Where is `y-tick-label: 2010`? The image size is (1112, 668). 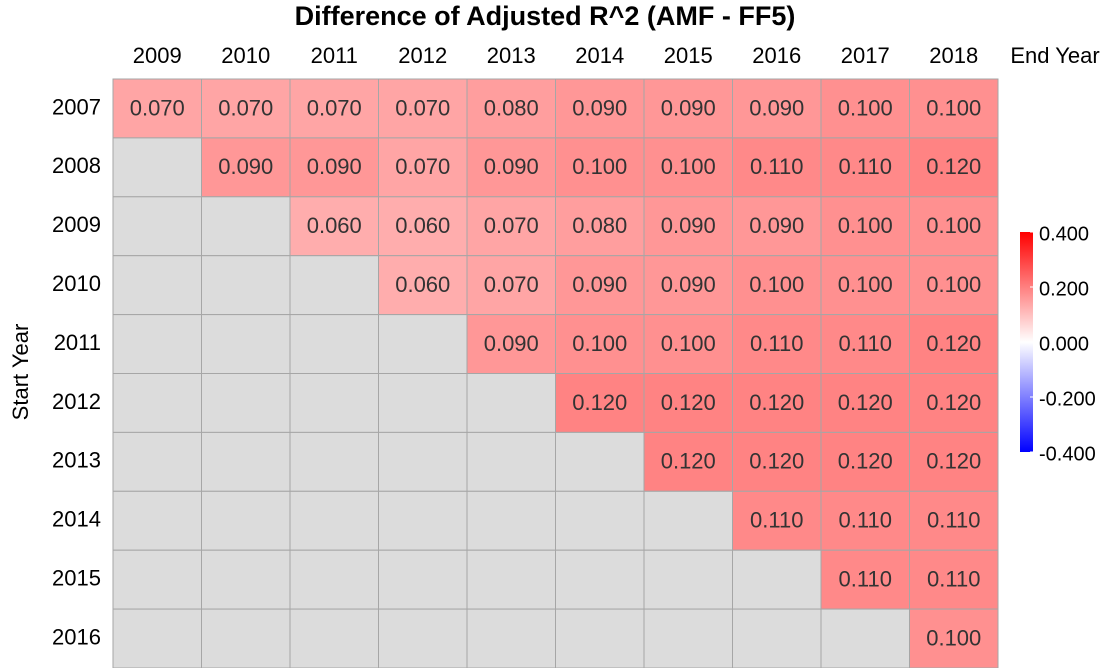
y-tick-label: 2010 is located at coordinates (76, 283).